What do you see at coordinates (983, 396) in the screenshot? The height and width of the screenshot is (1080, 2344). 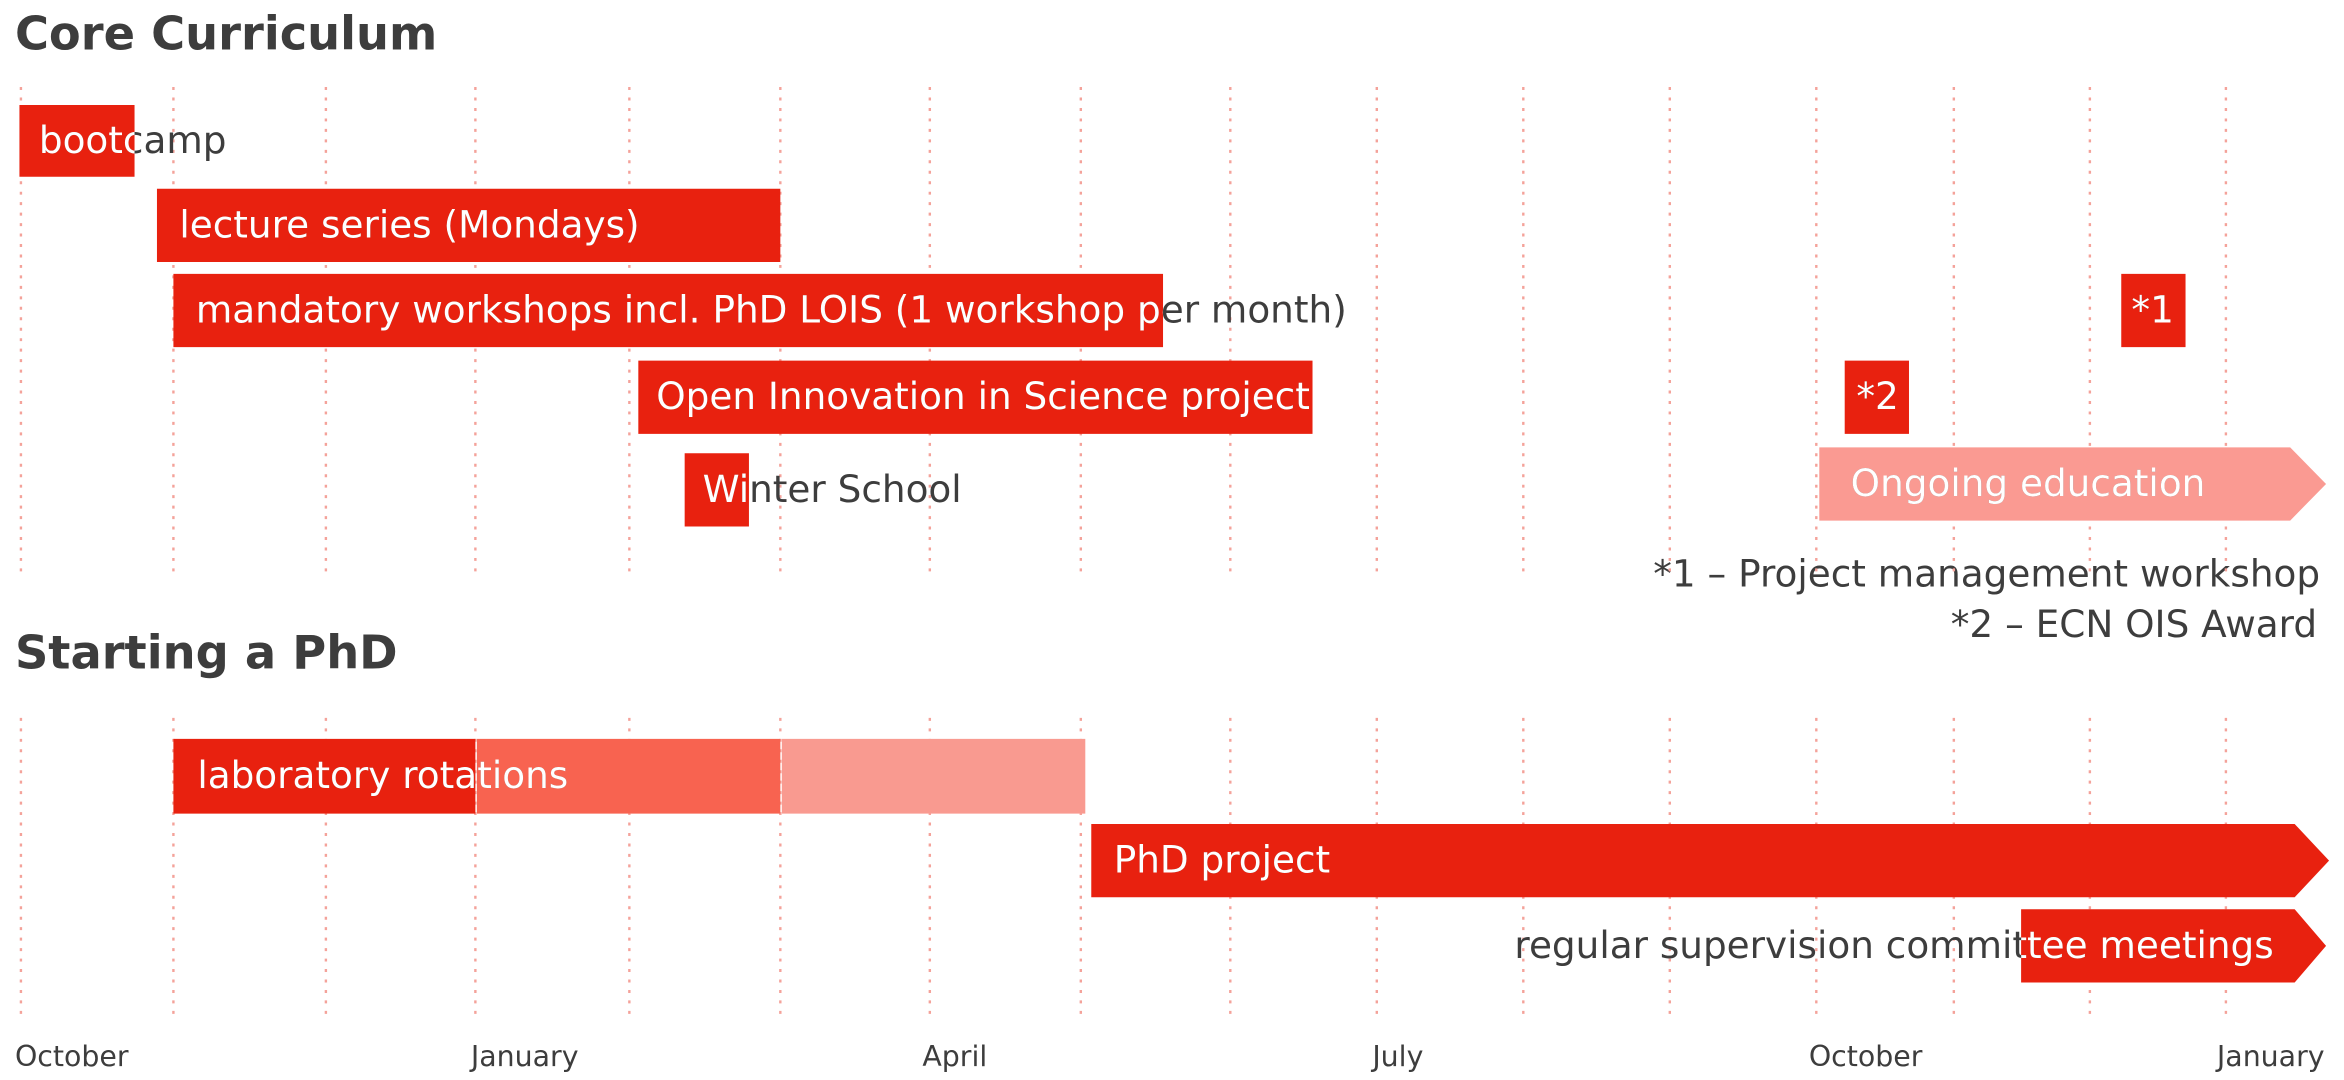 I see `bar-label: Open Innovation in Science project` at bounding box center [983, 396].